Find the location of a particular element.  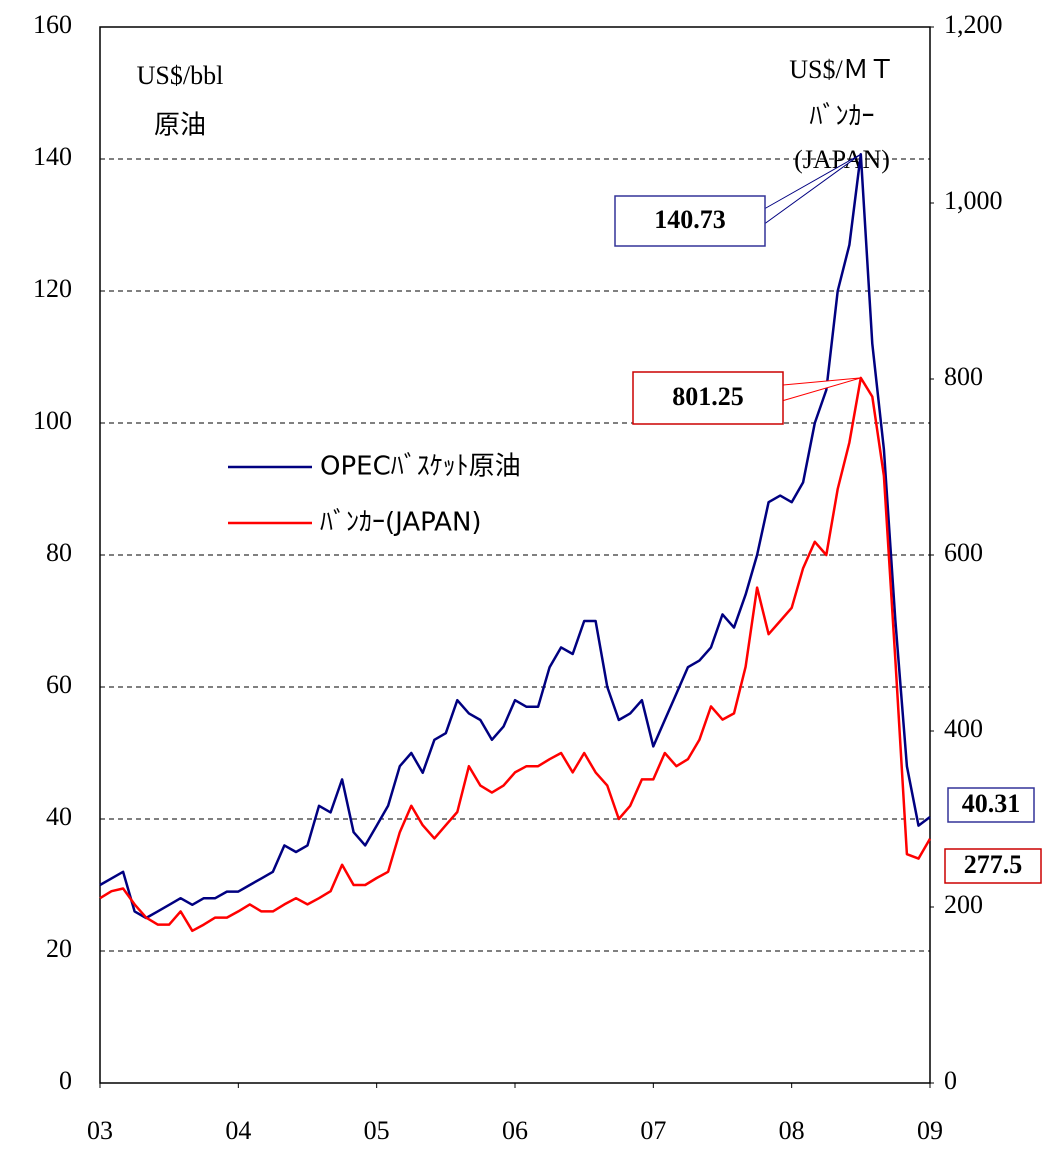

y2-tick-label: 1,200 is located at coordinates (973, 24).